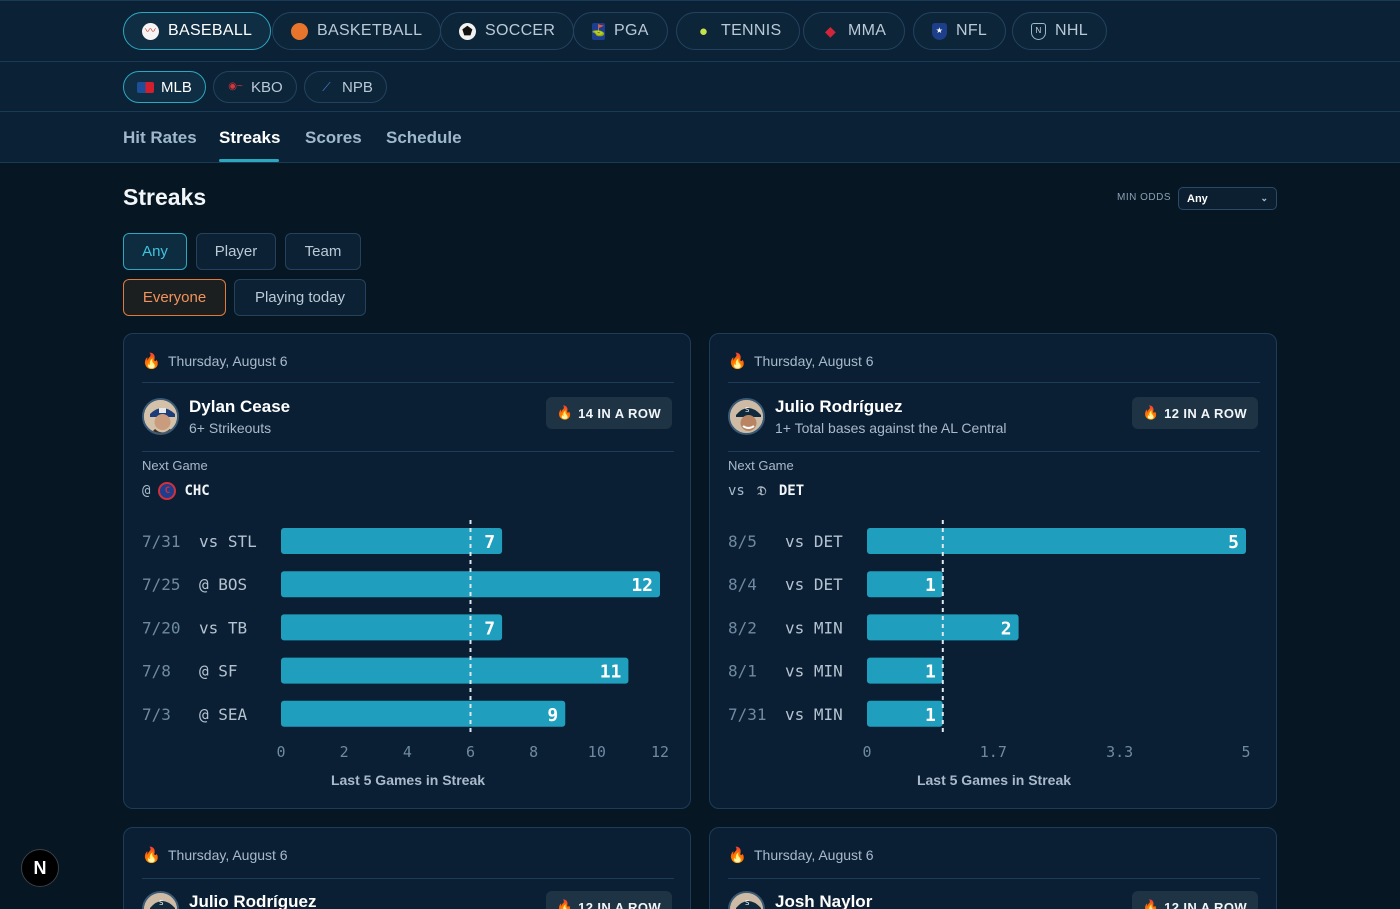 The width and height of the screenshot is (1400, 909). I want to click on league-label: NPB, so click(357, 87).